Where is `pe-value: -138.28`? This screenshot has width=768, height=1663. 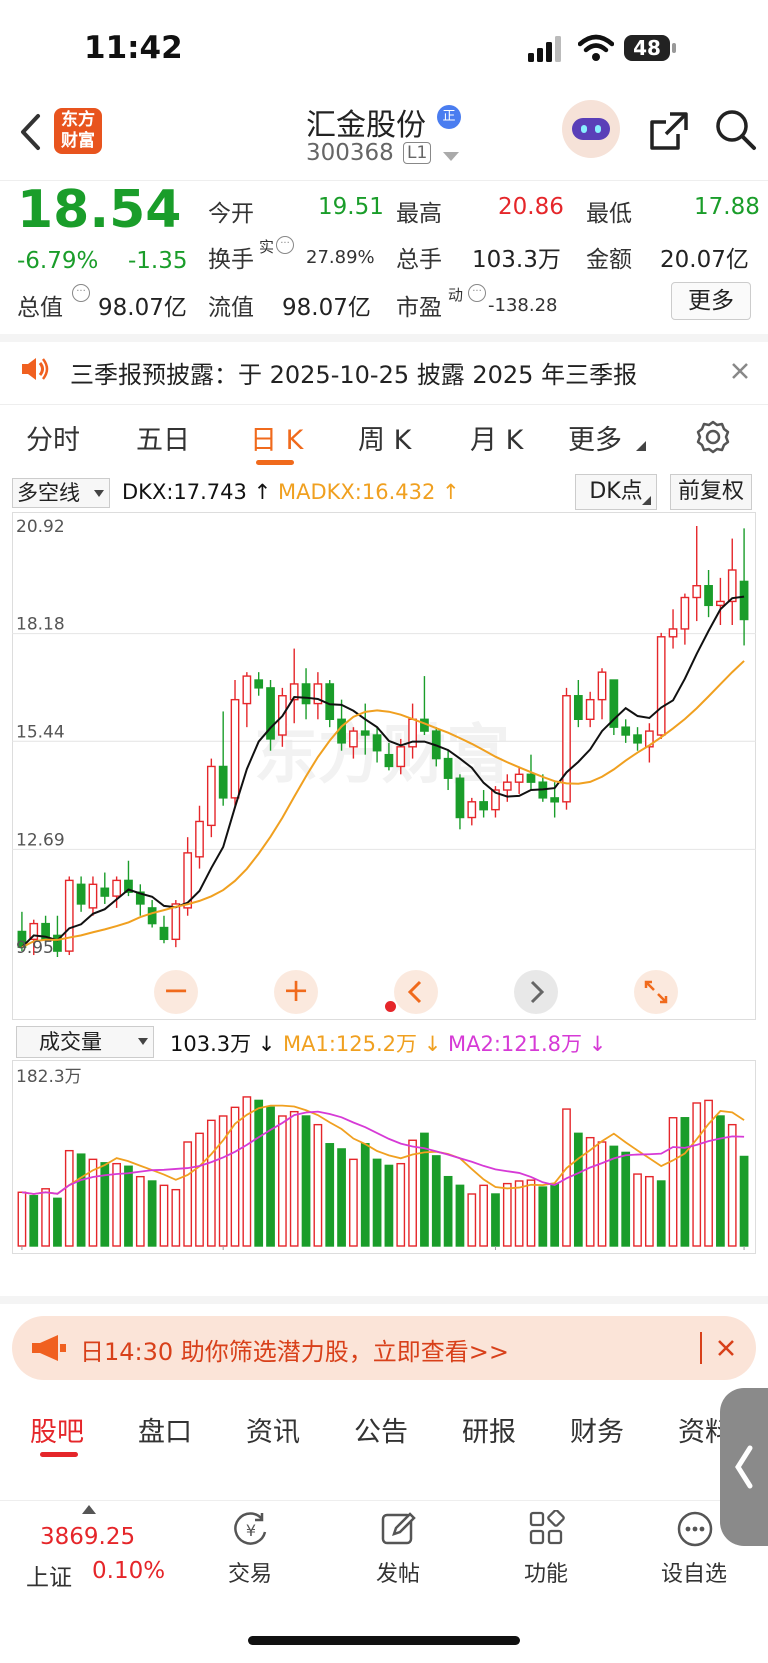 pe-value: -138.28 is located at coordinates (523, 305).